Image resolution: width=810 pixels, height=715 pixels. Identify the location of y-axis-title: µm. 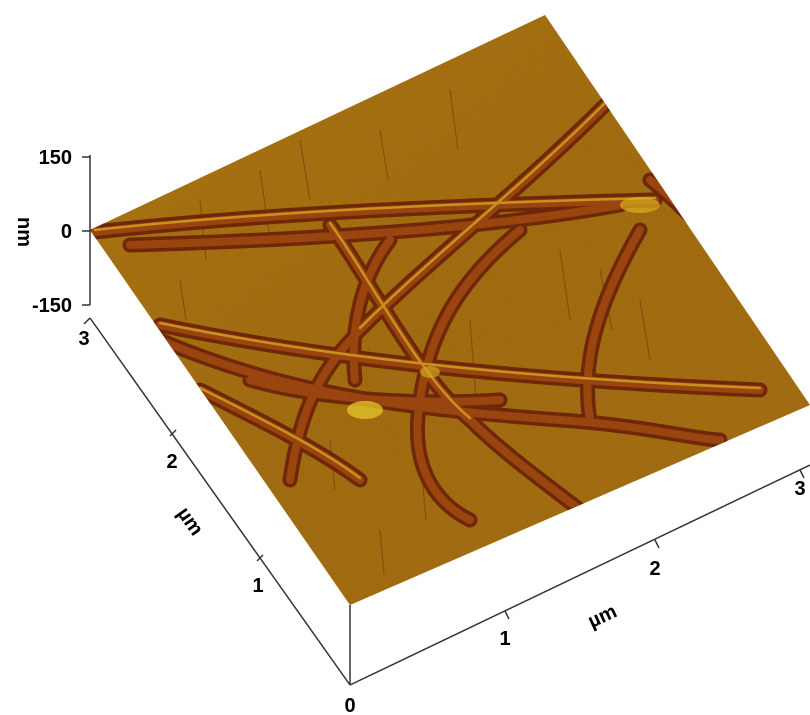
(189, 521).